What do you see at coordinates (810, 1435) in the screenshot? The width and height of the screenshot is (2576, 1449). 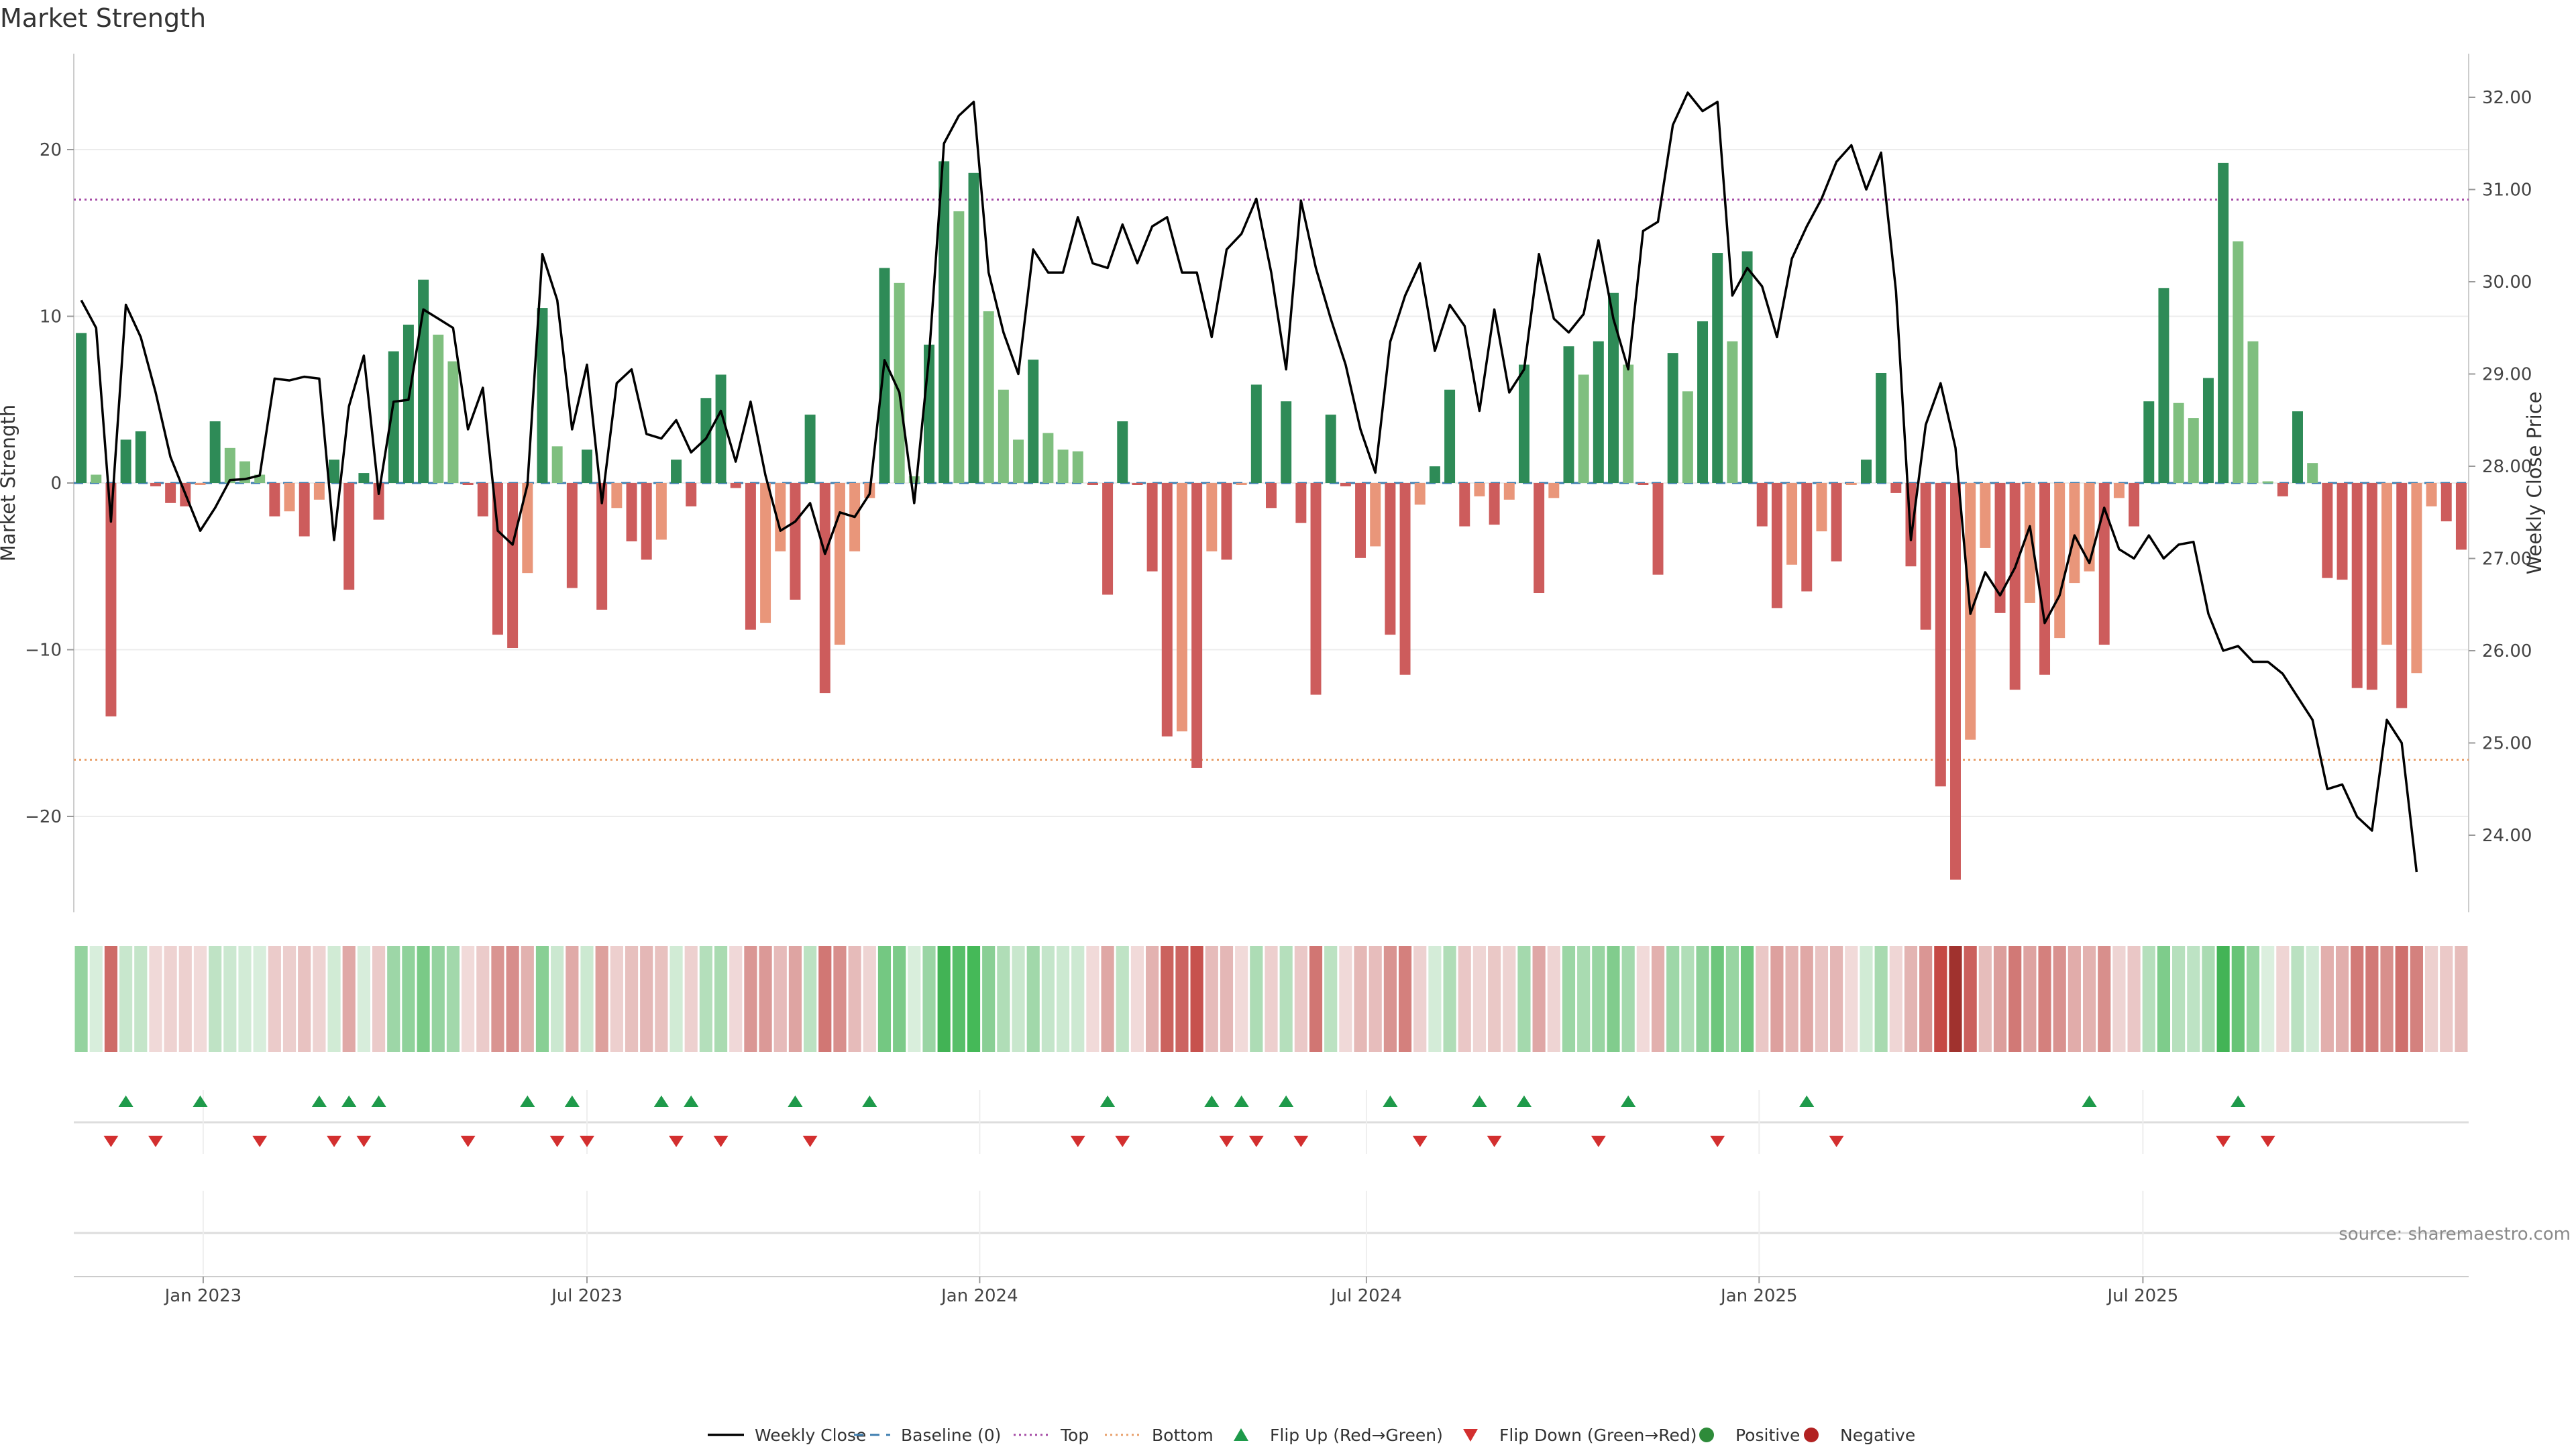 I see `legend-label: Weekly Close` at bounding box center [810, 1435].